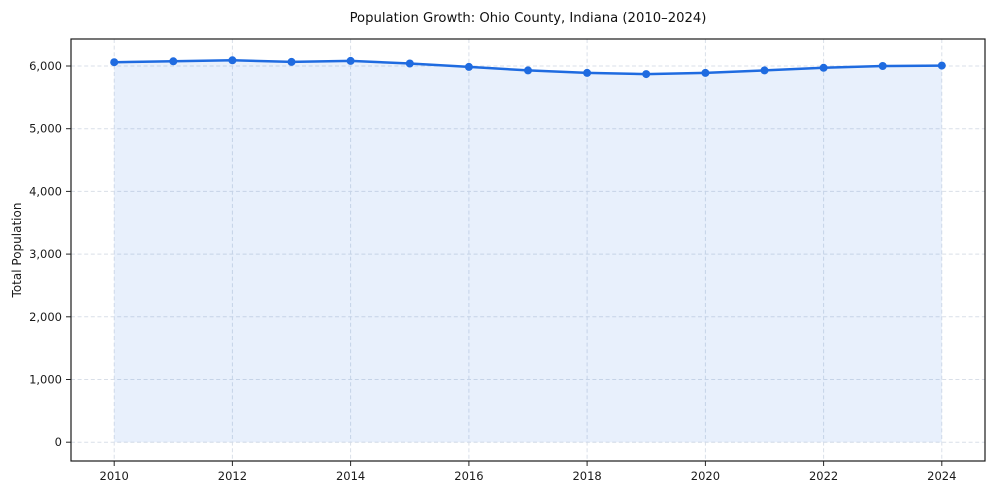 This screenshot has width=1000, height=500. I want to click on x-tick-label: 2016, so click(468, 476).